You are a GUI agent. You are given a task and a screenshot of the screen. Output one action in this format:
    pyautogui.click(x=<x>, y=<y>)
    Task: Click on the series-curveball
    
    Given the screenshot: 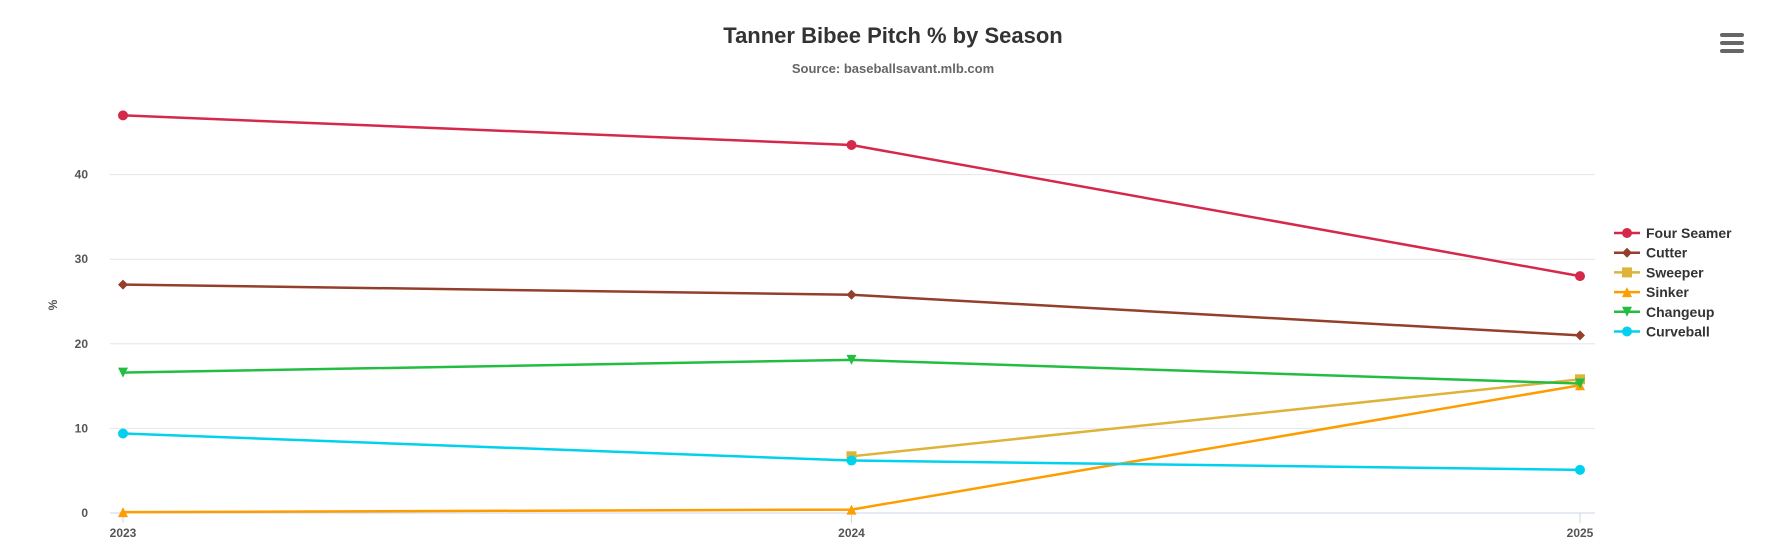 What is the action you would take?
    pyautogui.click(x=851, y=451)
    